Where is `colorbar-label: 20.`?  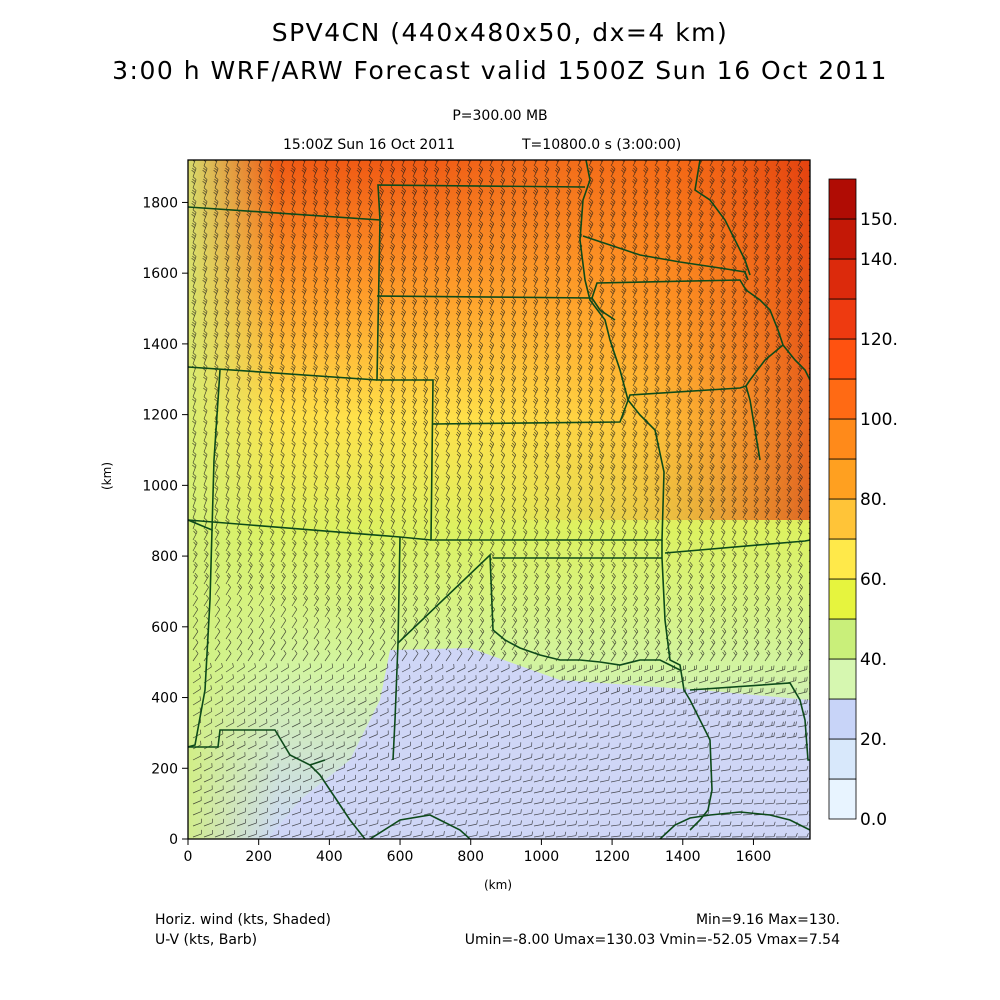 colorbar-label: 20. is located at coordinates (873, 740).